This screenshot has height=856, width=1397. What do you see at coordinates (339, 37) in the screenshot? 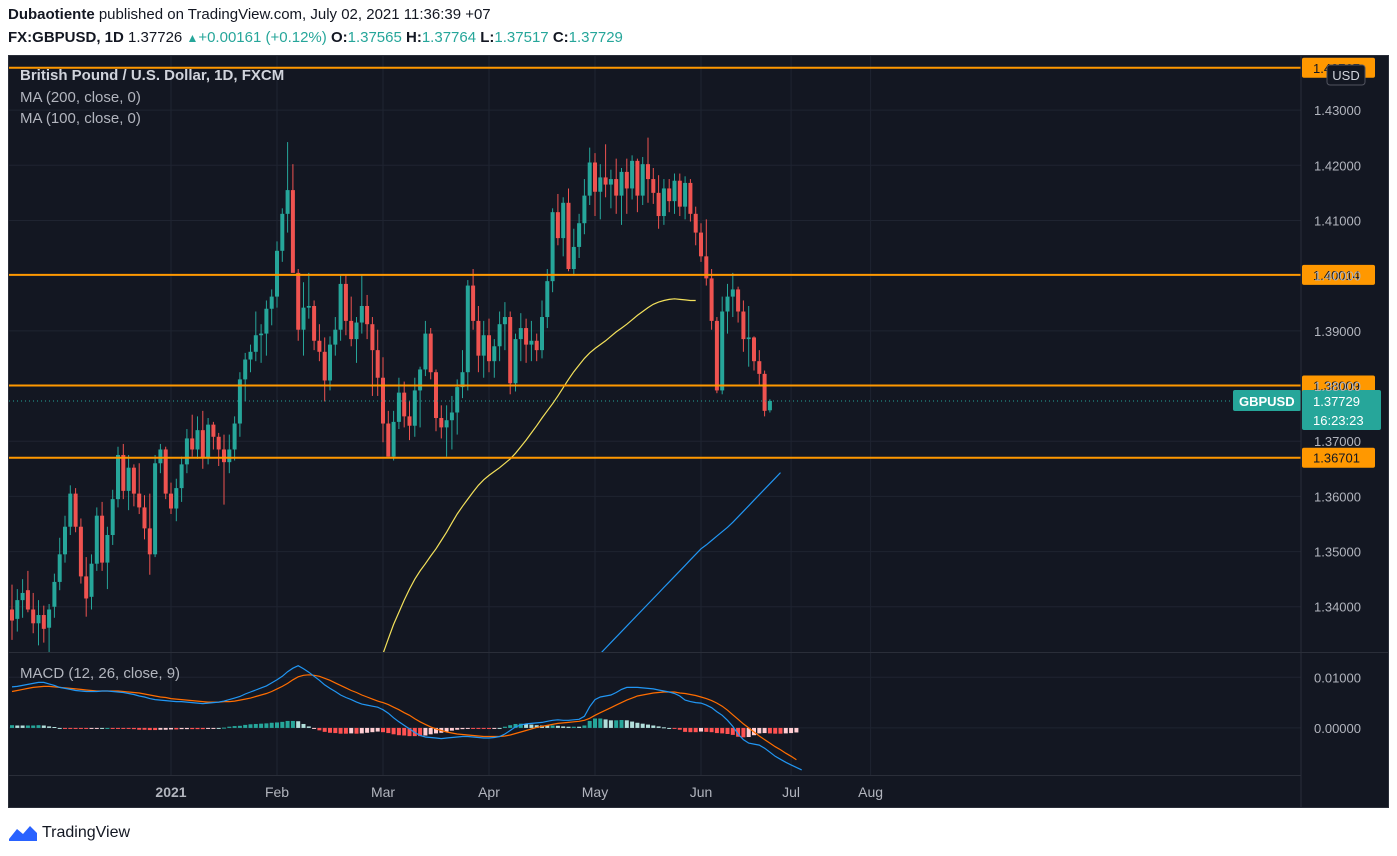
I see `open-label: O:` at bounding box center [339, 37].